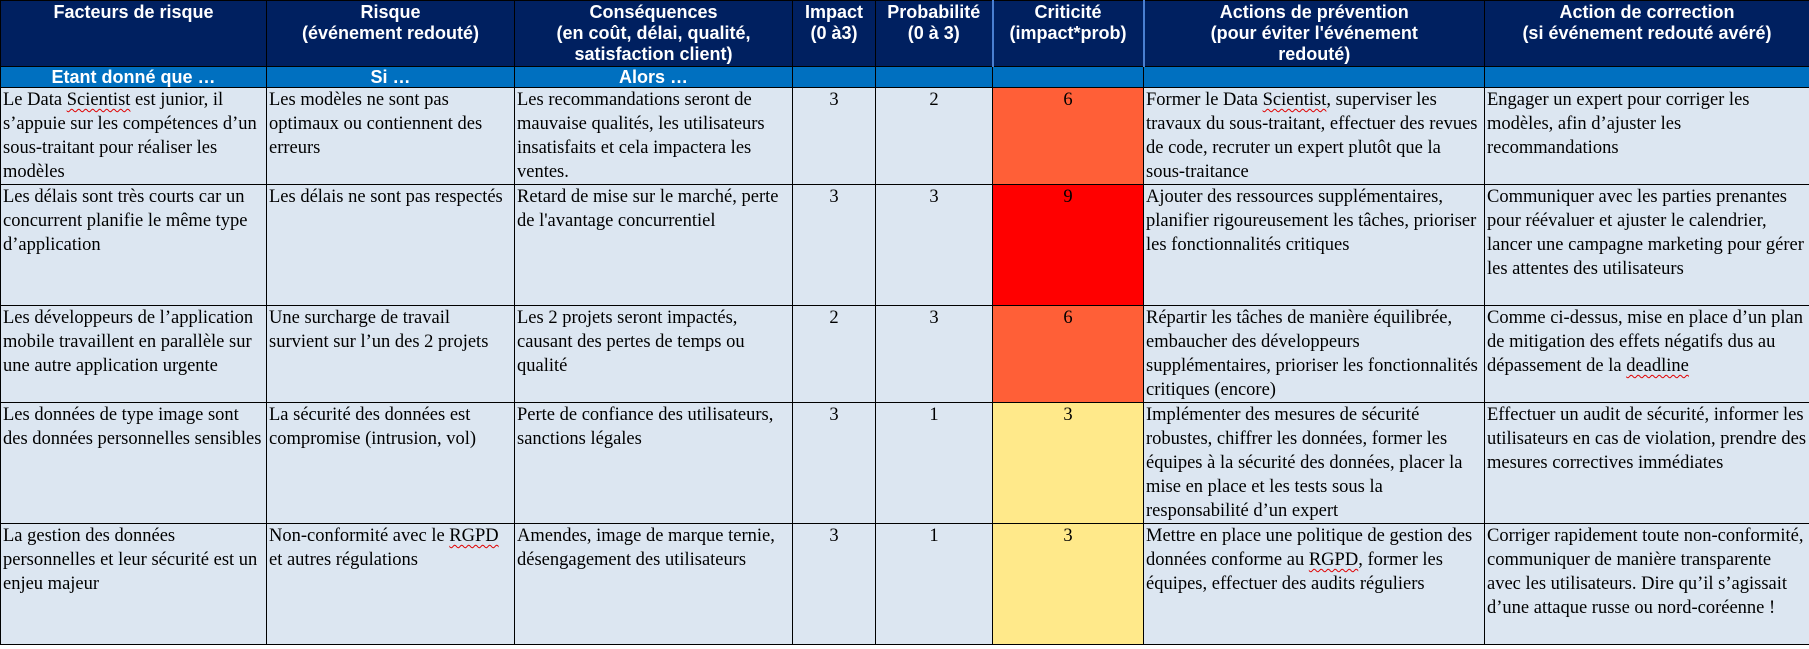 This screenshot has height=649, width=1809. Describe the element at coordinates (1657, 366) in the screenshot. I see `spellcheck-word: deadline` at that location.